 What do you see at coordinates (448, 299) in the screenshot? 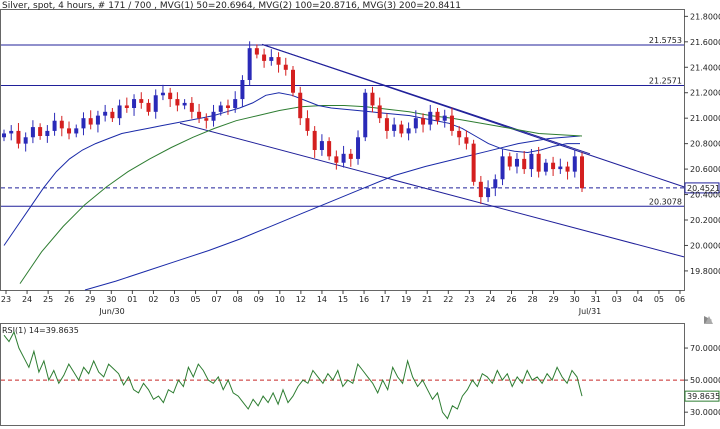
I see `x-tick-label: 22` at bounding box center [448, 299].